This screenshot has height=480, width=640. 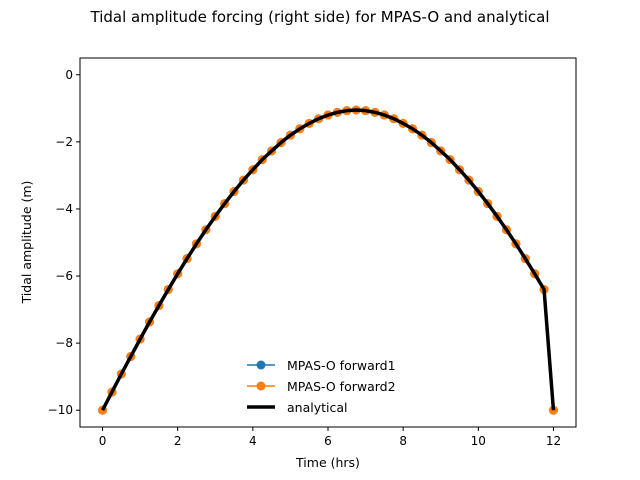 I want to click on legend-entry-analytical: analytical, so click(x=297, y=407).